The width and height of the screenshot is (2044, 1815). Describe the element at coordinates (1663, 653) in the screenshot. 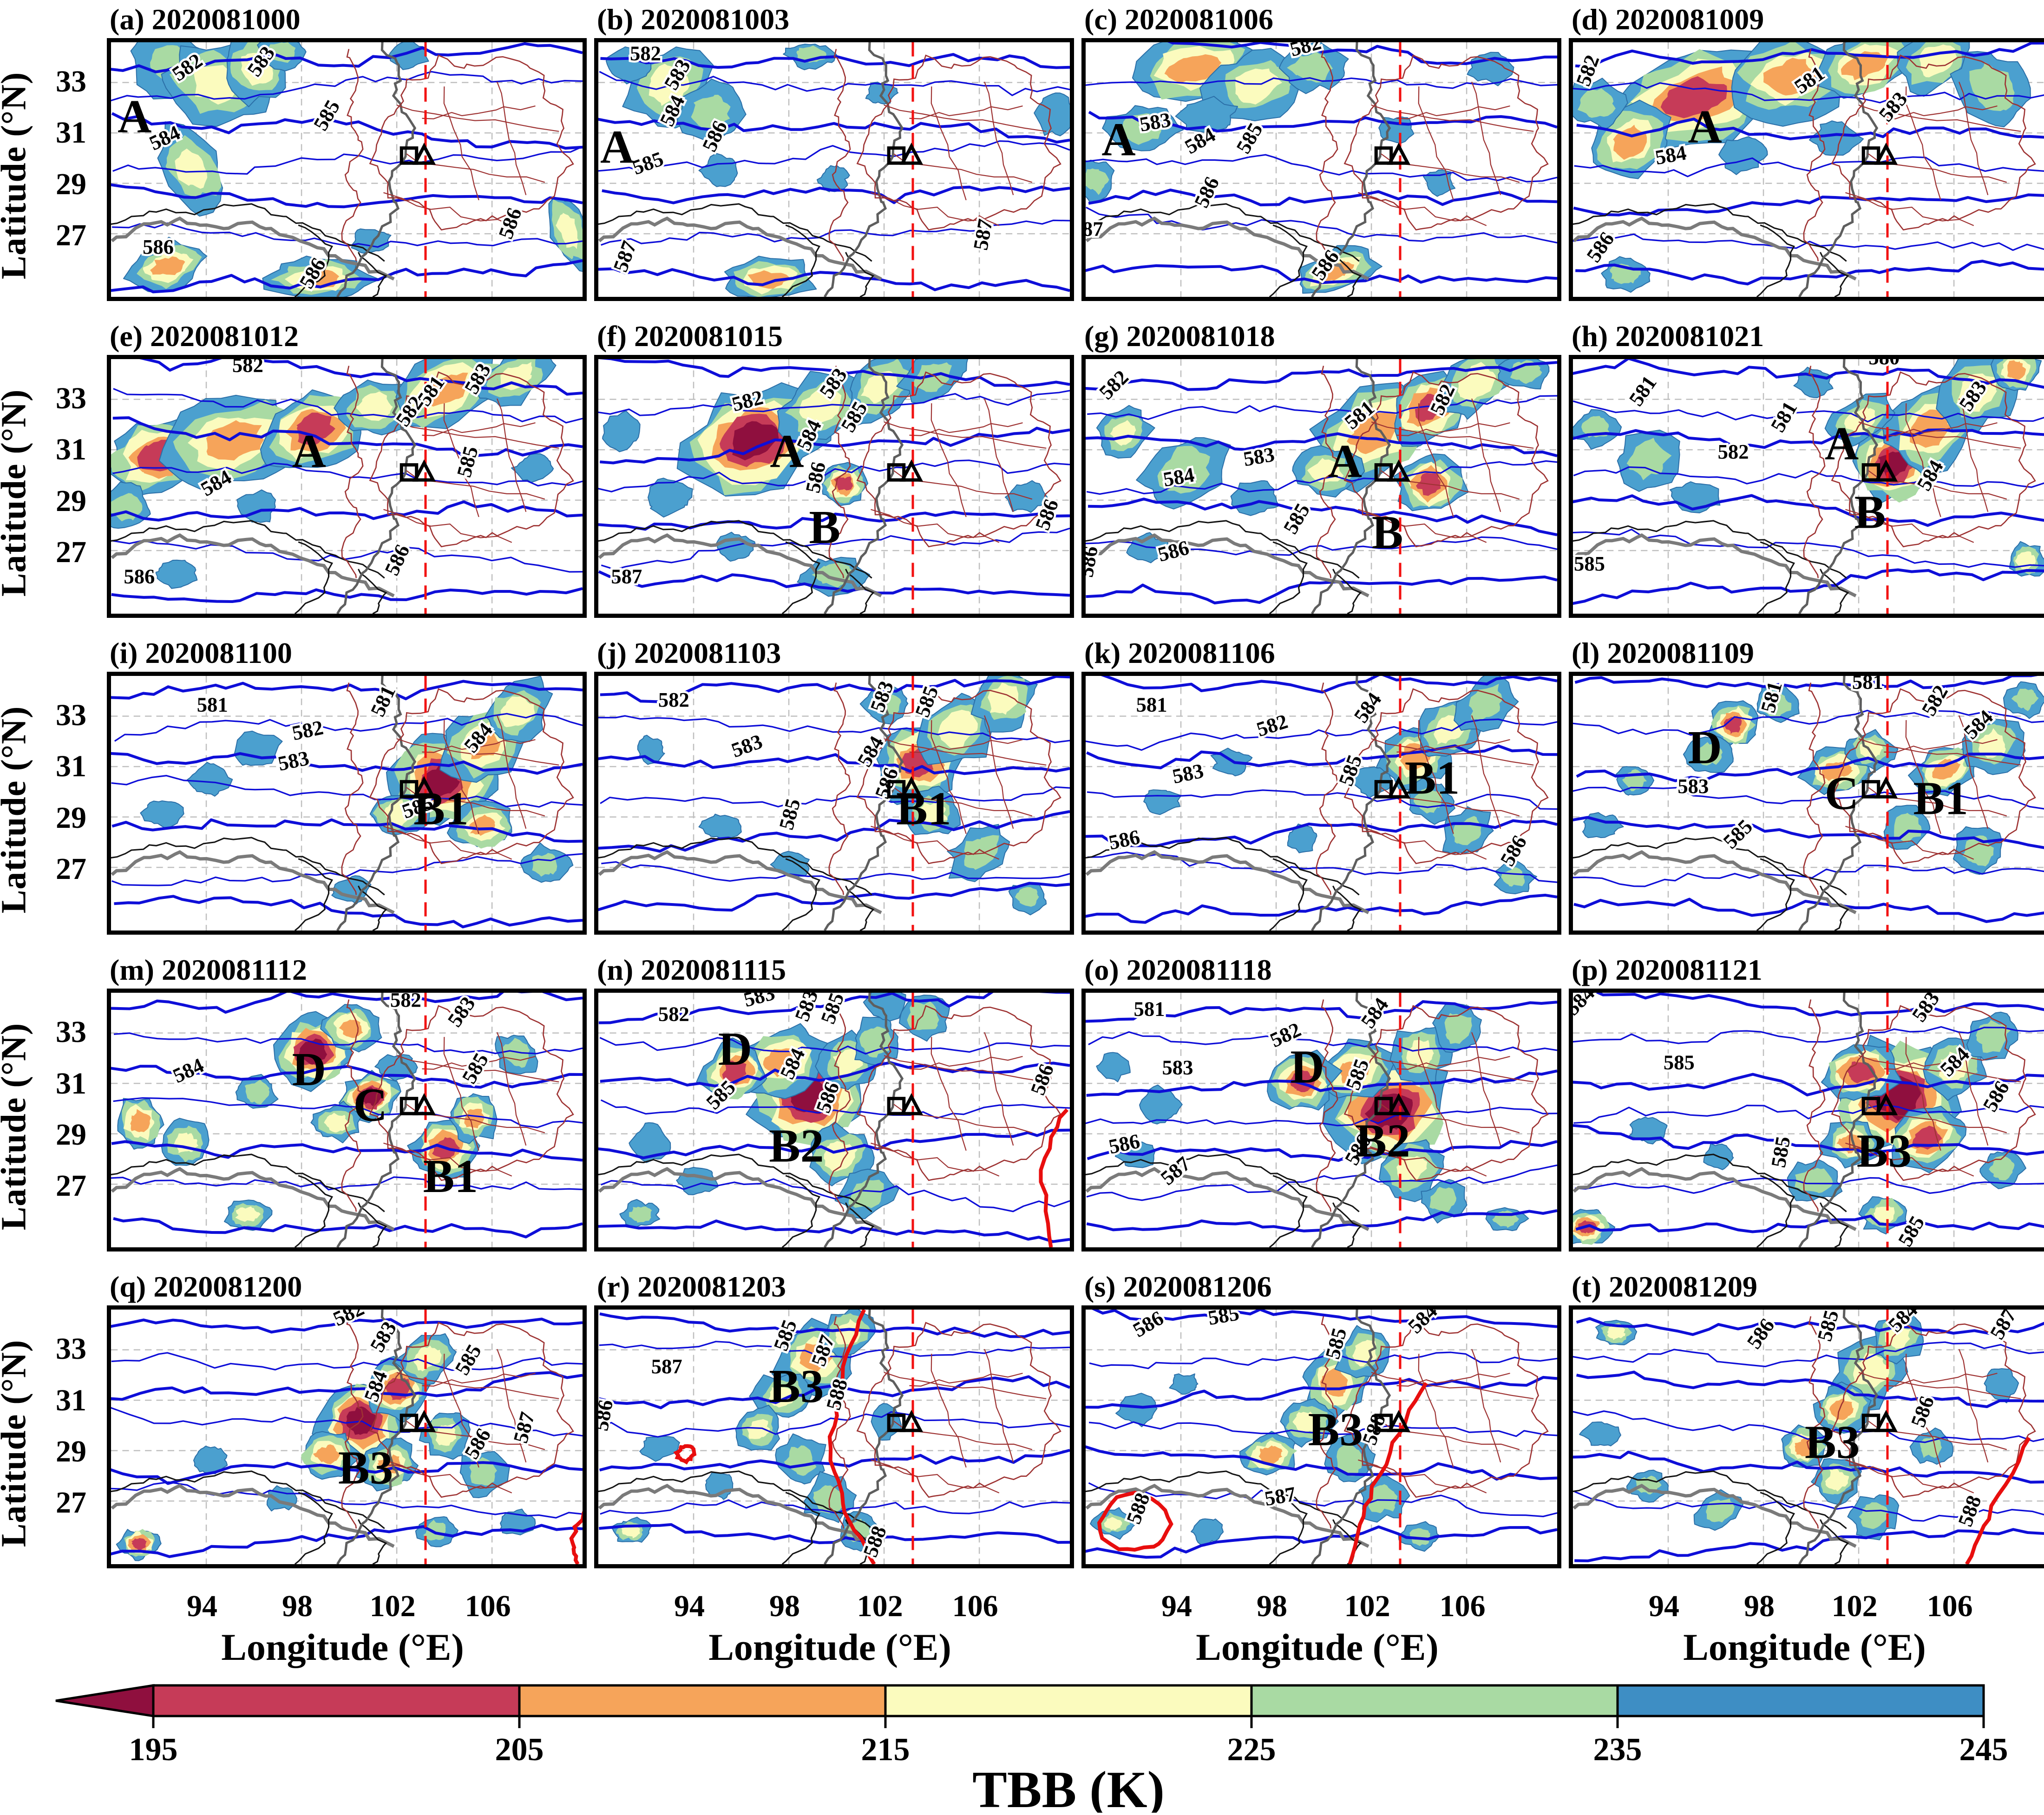

I see `panel-title: (l) 2020081109` at that location.